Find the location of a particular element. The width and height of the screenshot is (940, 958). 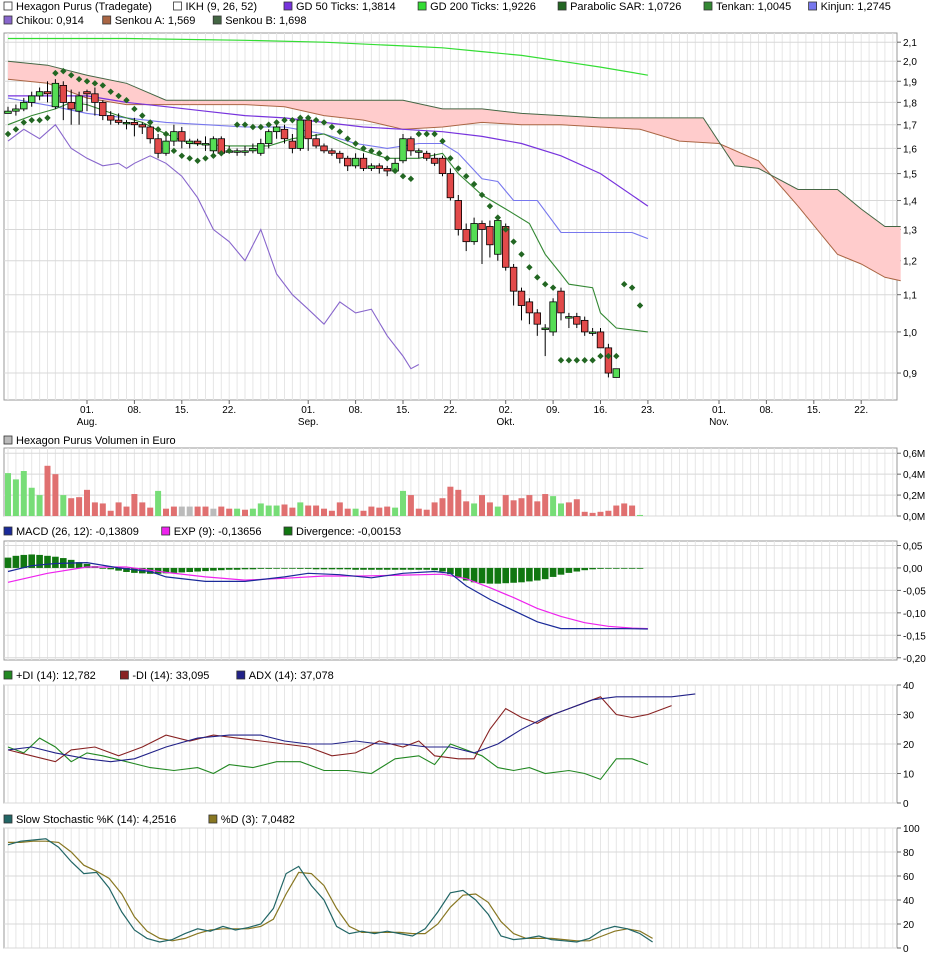

price-ytick-label: 1,0 is located at coordinates (910, 333).